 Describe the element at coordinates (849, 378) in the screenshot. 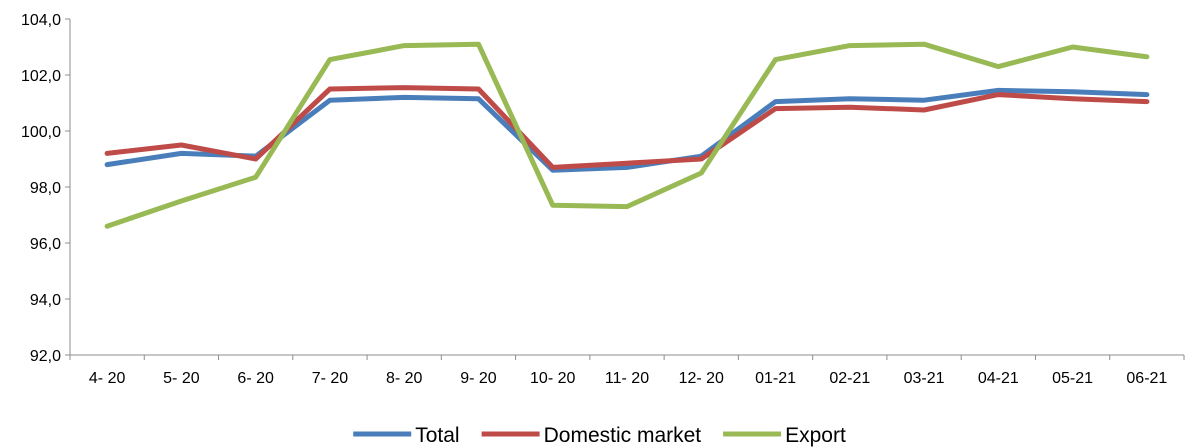

I see `x-tick-label: 02-21` at that location.